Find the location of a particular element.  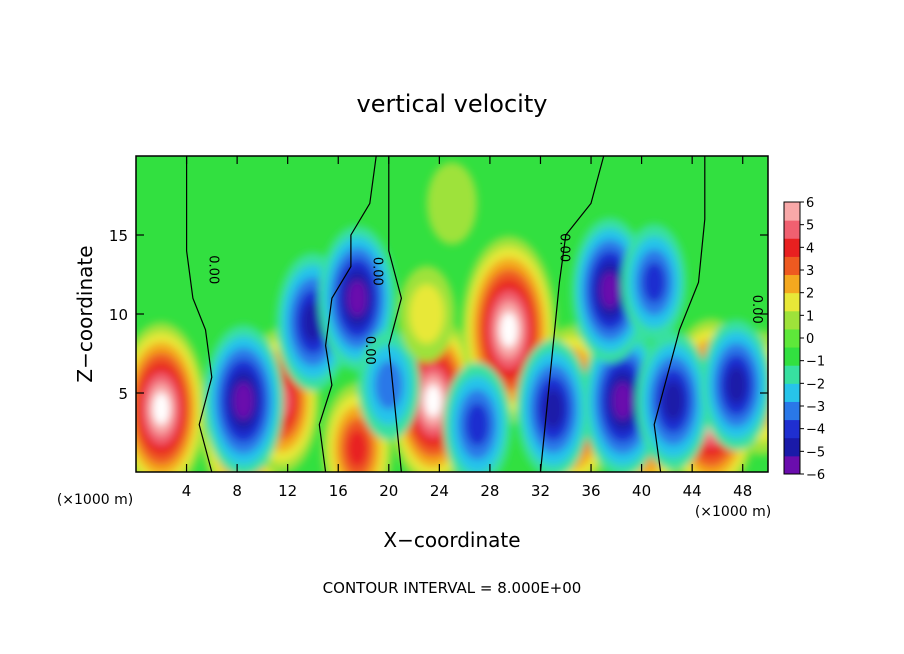

colorbar-tick-label: 0 is located at coordinates (810, 339).